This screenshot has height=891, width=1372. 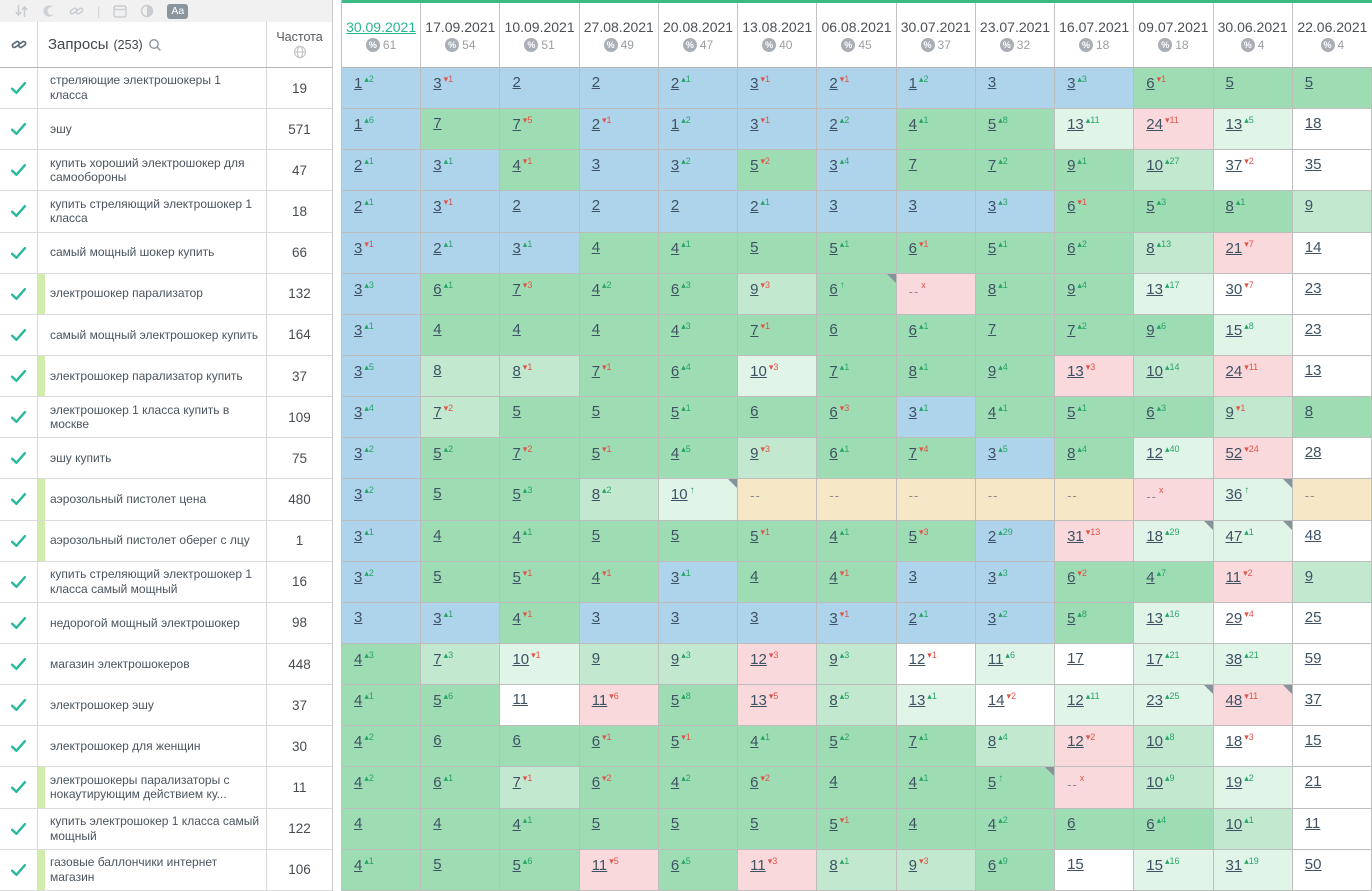 What do you see at coordinates (1234, 495) in the screenshot?
I see `position-value: 36` at bounding box center [1234, 495].